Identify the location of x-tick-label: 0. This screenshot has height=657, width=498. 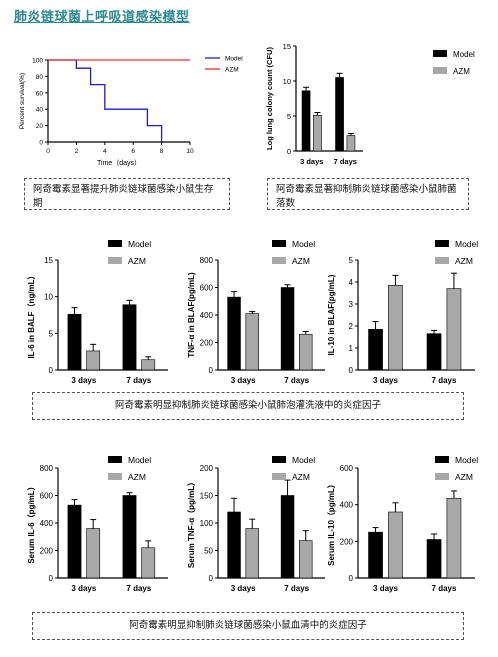
(48, 151).